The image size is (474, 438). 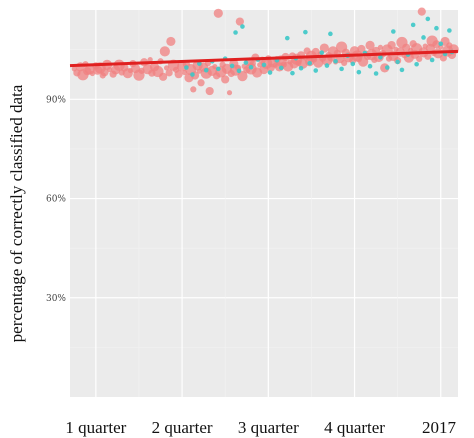 What do you see at coordinates (56, 299) in the screenshot?
I see `y-tick-label: 30%` at bounding box center [56, 299].